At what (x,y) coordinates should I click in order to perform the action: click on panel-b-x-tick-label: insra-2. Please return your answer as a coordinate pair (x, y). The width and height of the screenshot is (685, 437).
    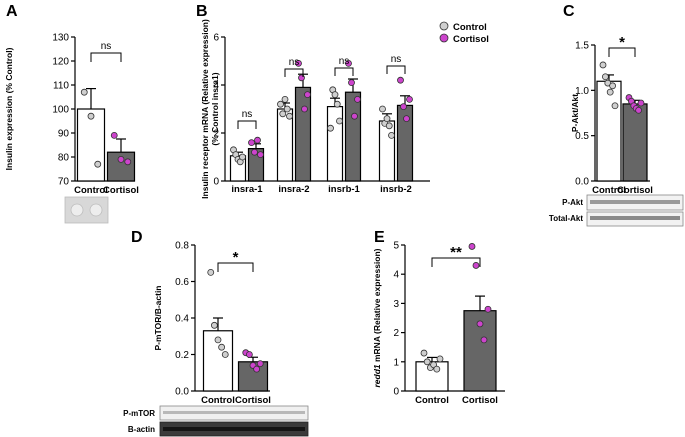
    Looking at the image, I should click on (293, 189).